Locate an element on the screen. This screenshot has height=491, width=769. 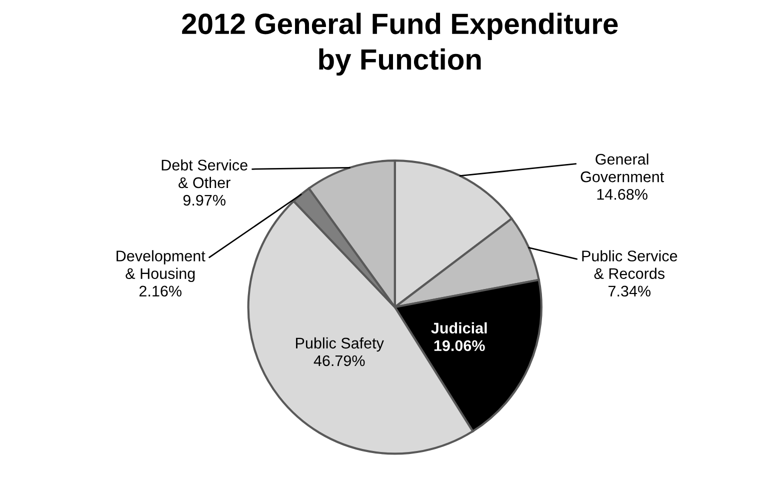
slice-label: Judicial is located at coordinates (459, 328).